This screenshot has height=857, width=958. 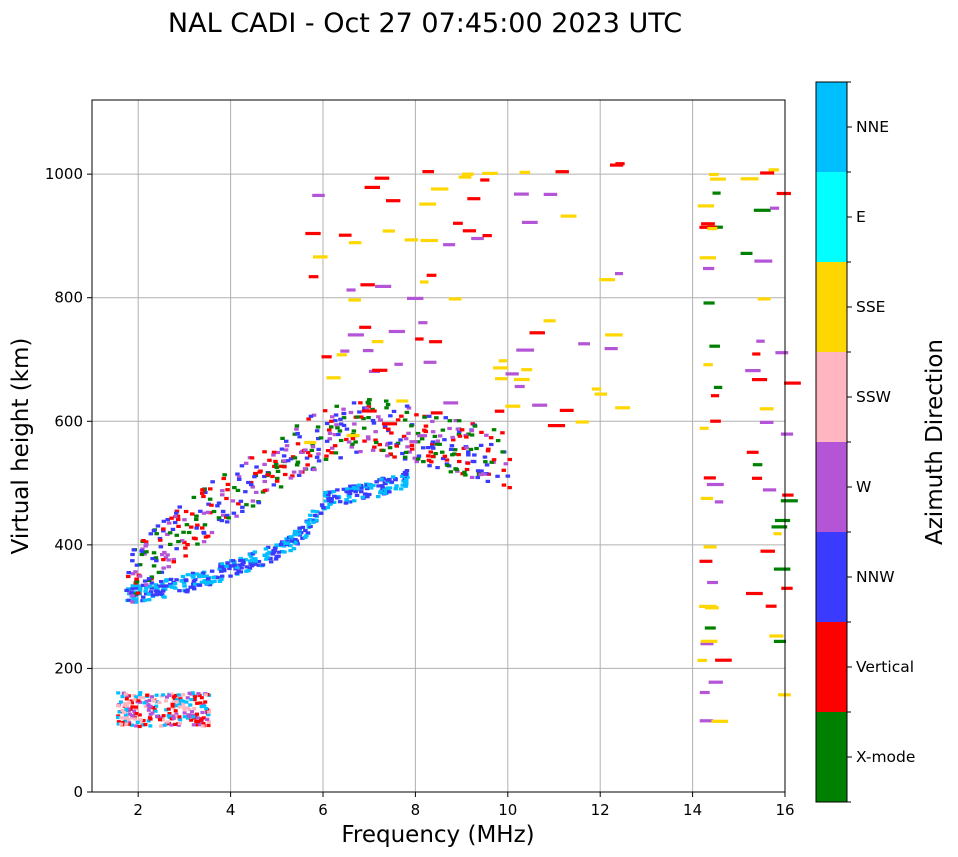 What do you see at coordinates (68, 298) in the screenshot?
I see `y-tick-label: 800` at bounding box center [68, 298].